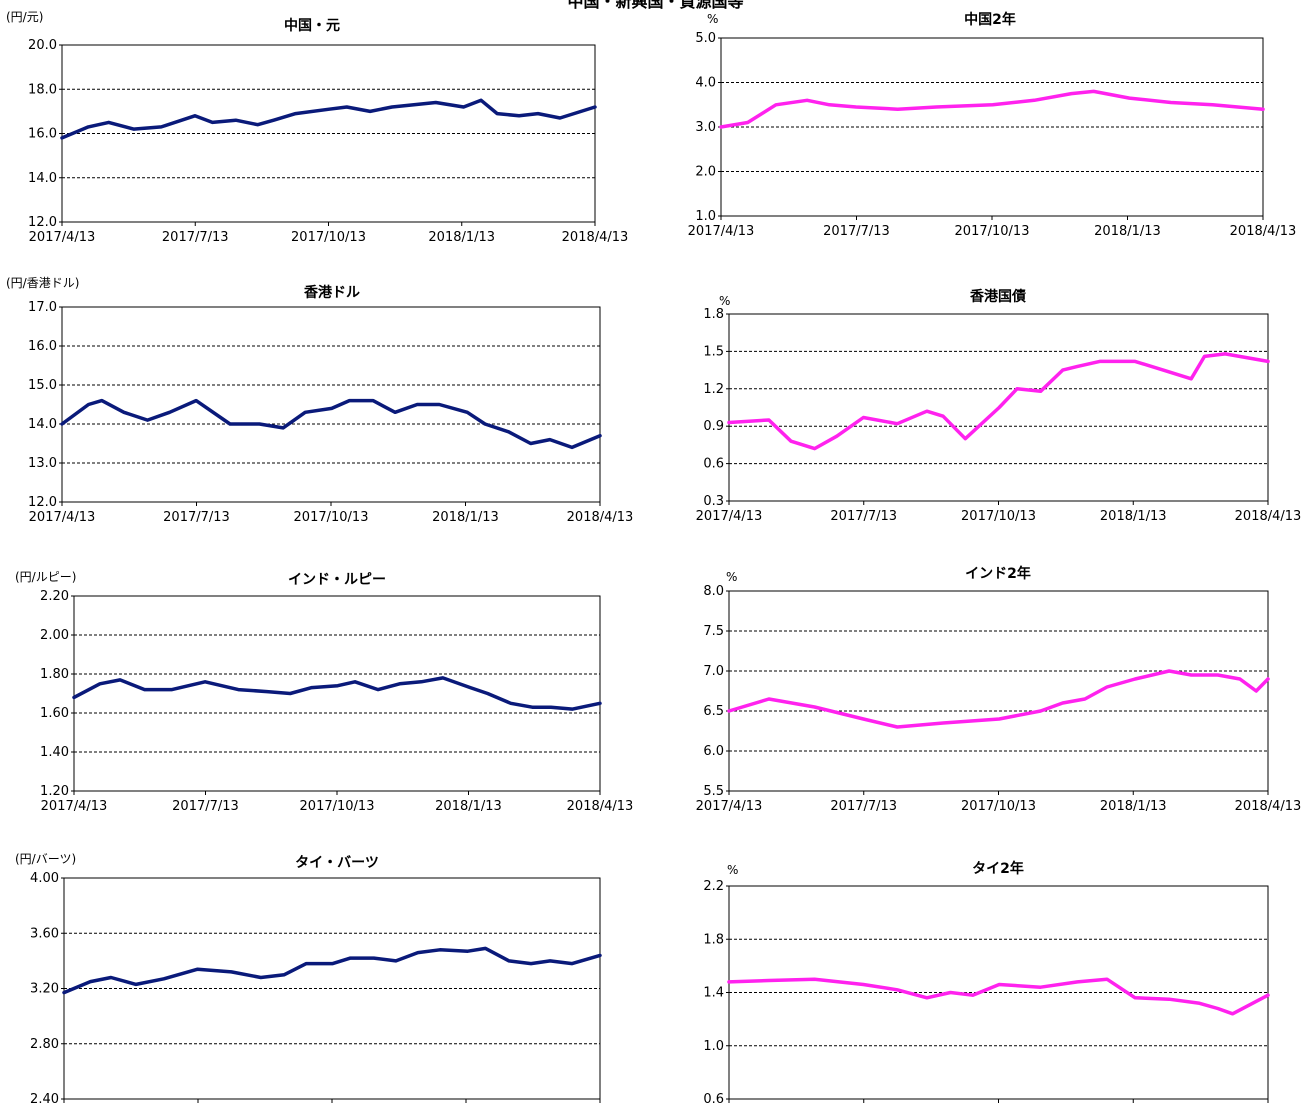 The width and height of the screenshot is (1311, 1103). What do you see at coordinates (713, 591) in the screenshot?
I see `y-tick-label: 8.0` at bounding box center [713, 591].